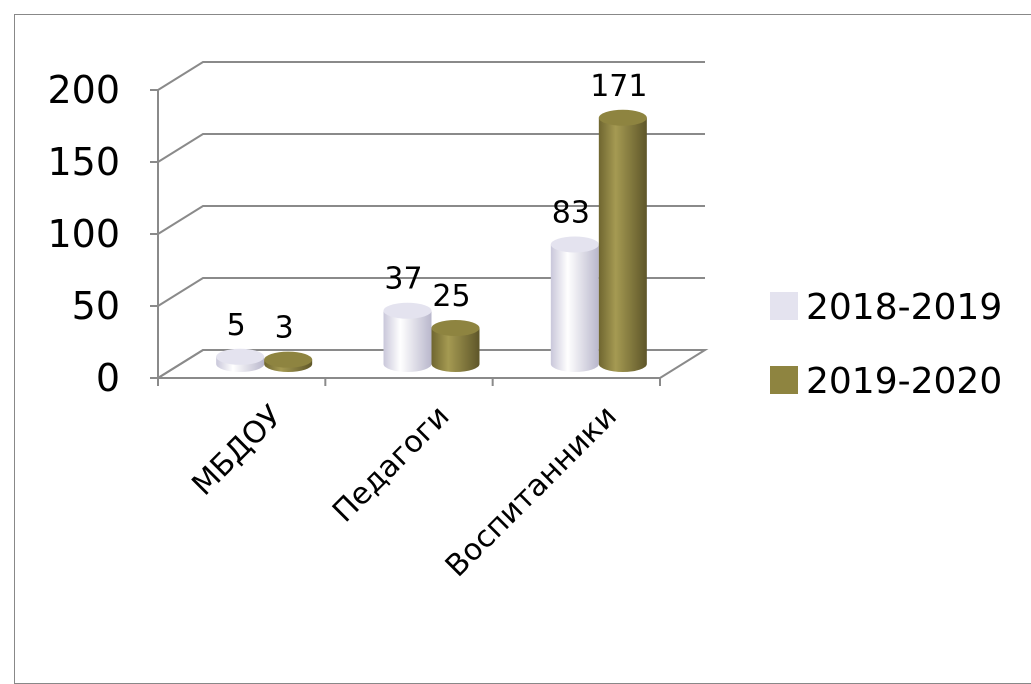  I want to click on y-tick-label: 50, so click(96, 306).